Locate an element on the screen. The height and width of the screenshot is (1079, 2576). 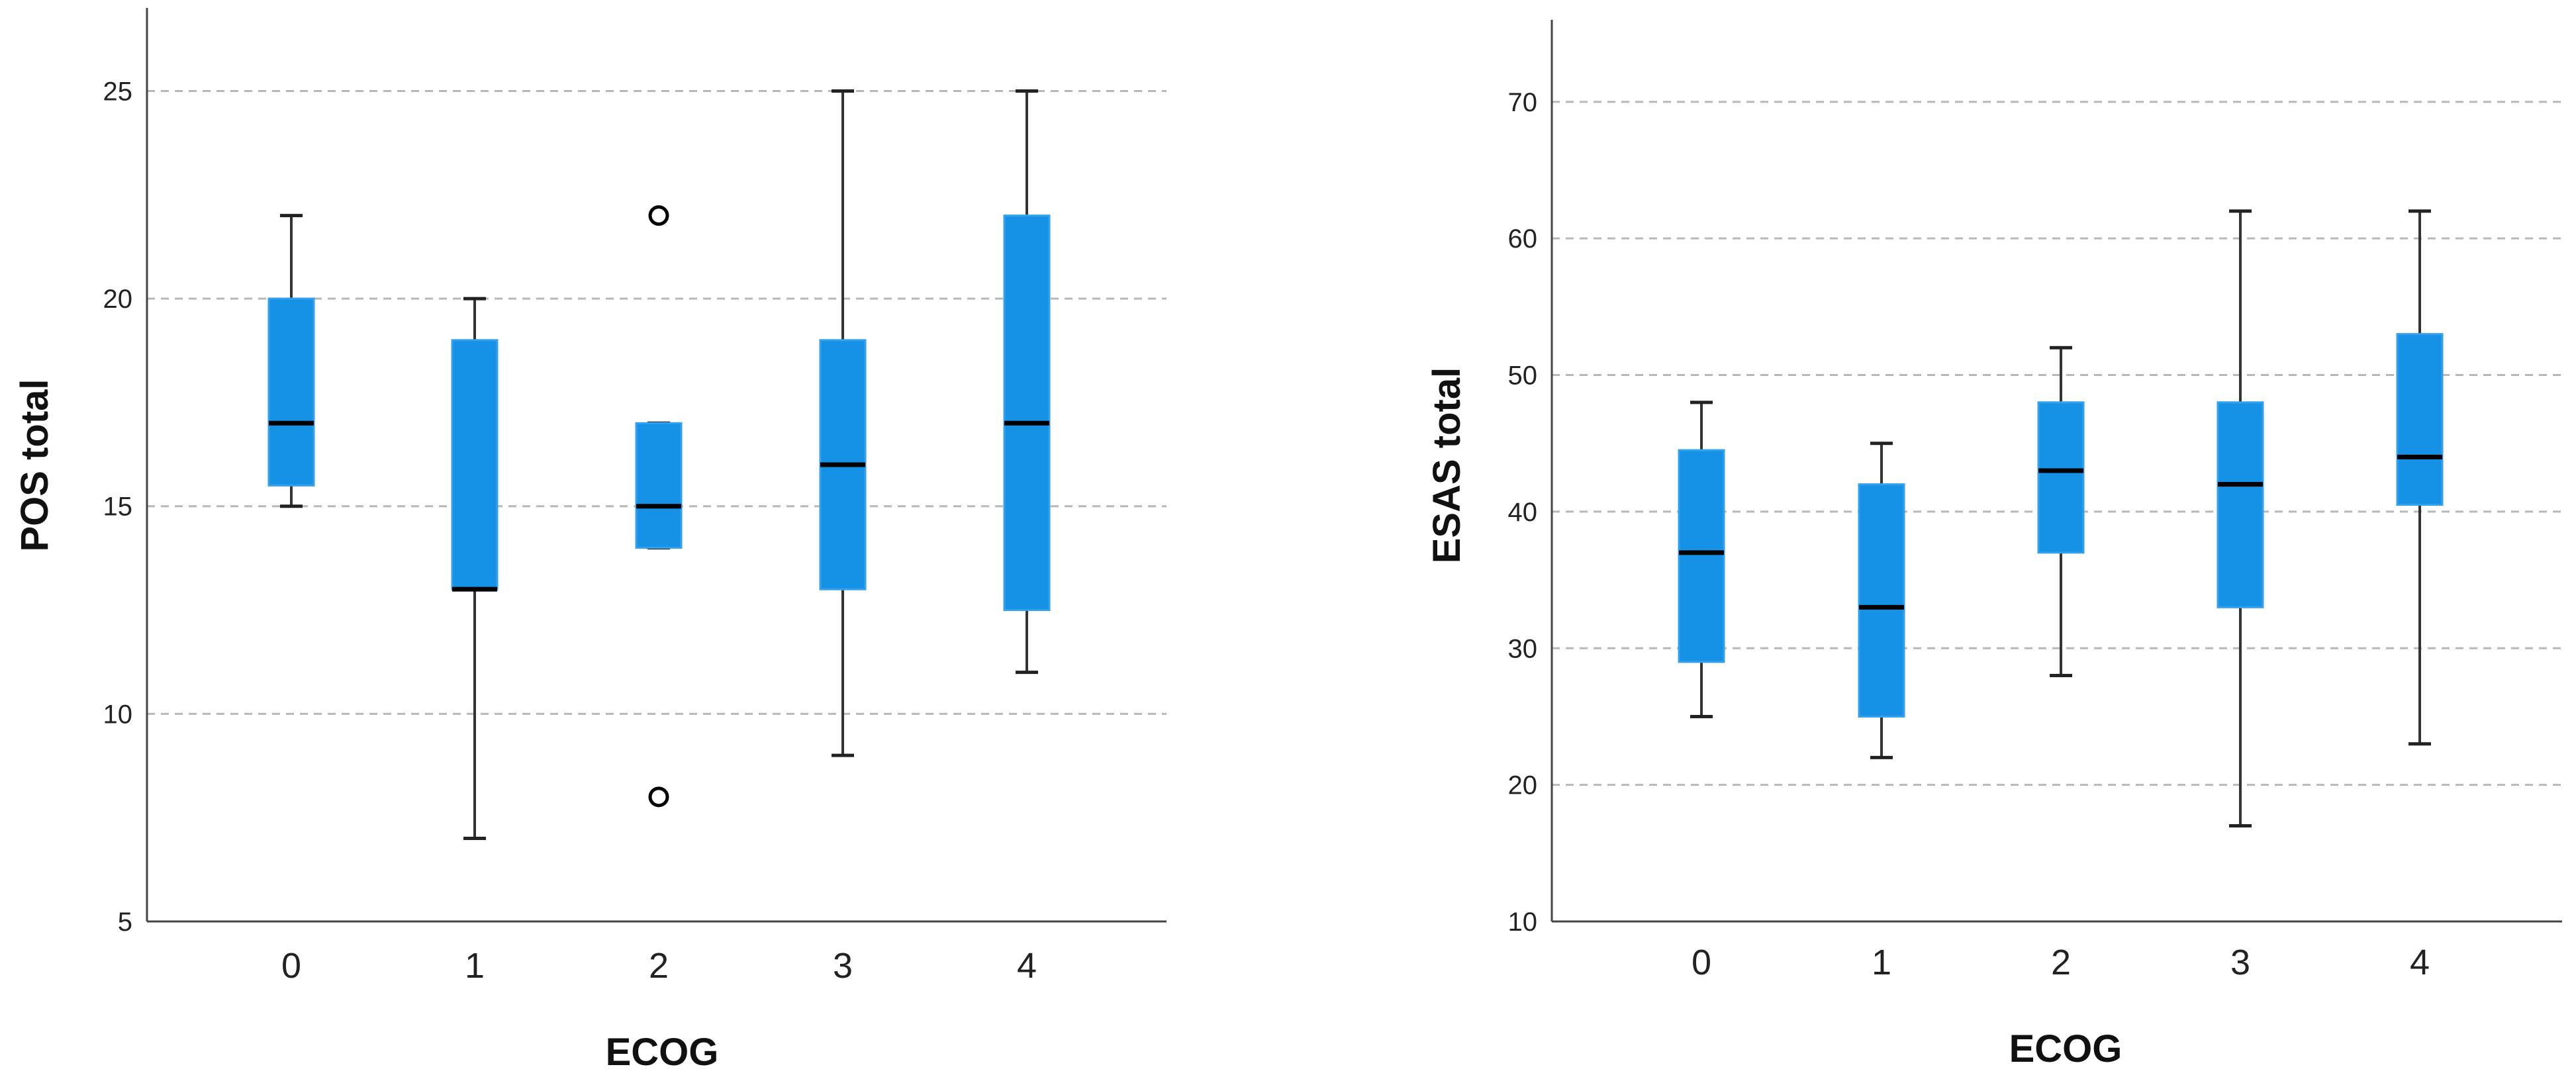
y-tick-label: 40 is located at coordinates (1523, 512).